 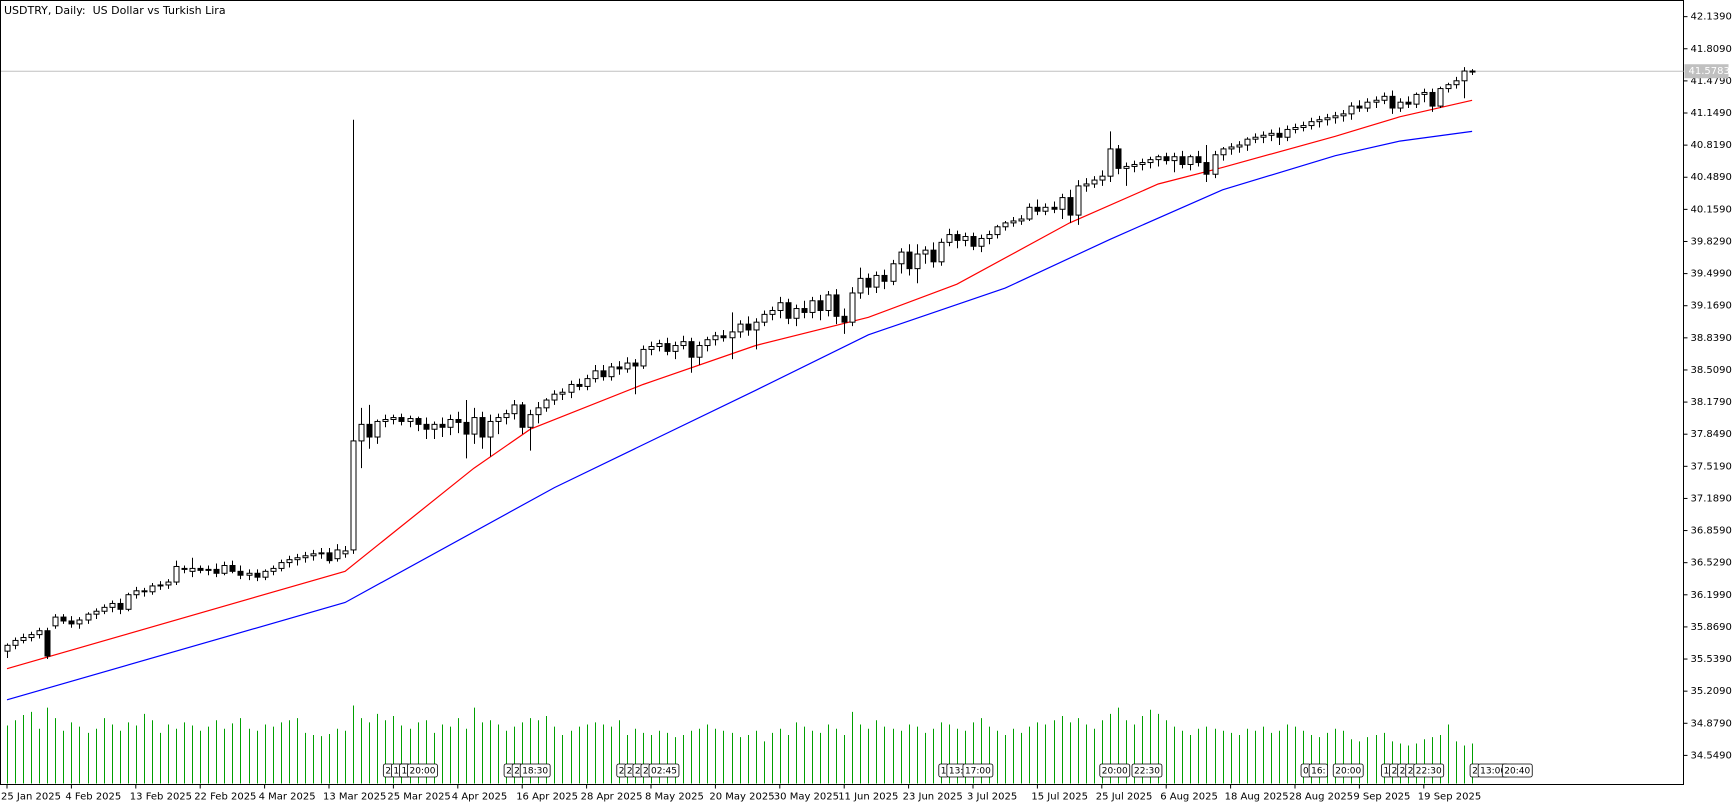 What do you see at coordinates (1381, 797) in the screenshot?
I see `x-tick-label: 9 Sep 2025` at bounding box center [1381, 797].